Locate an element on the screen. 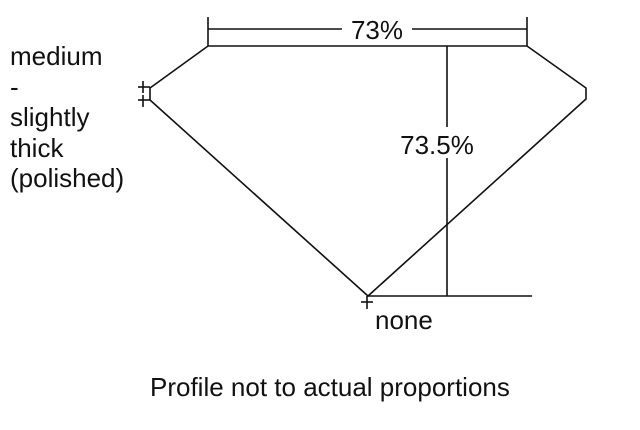 This screenshot has width=640, height=430. girdle-label: medium - slightly thick (polished) is located at coordinates (67, 117).